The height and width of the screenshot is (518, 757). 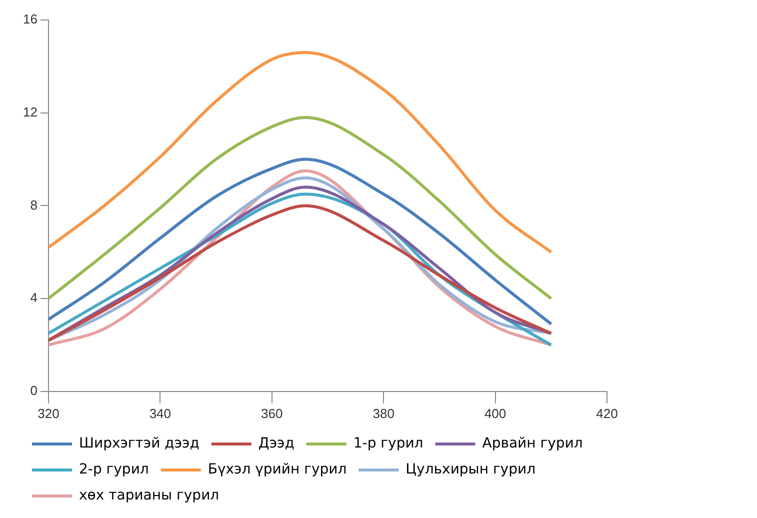 I want to click on x-tick-label: 320, so click(x=49, y=413).